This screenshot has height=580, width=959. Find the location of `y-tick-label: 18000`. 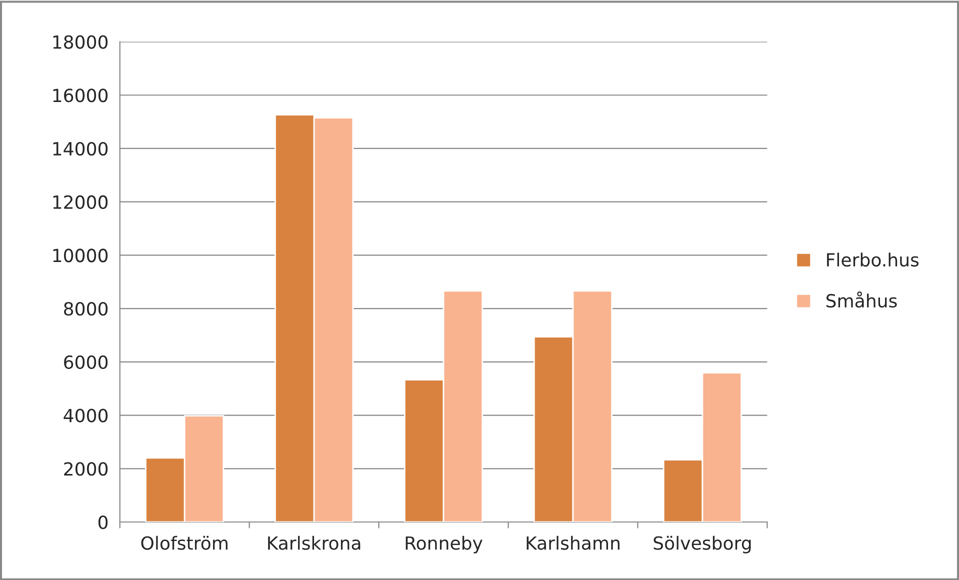

y-tick-label: 18000 is located at coordinates (80, 42).